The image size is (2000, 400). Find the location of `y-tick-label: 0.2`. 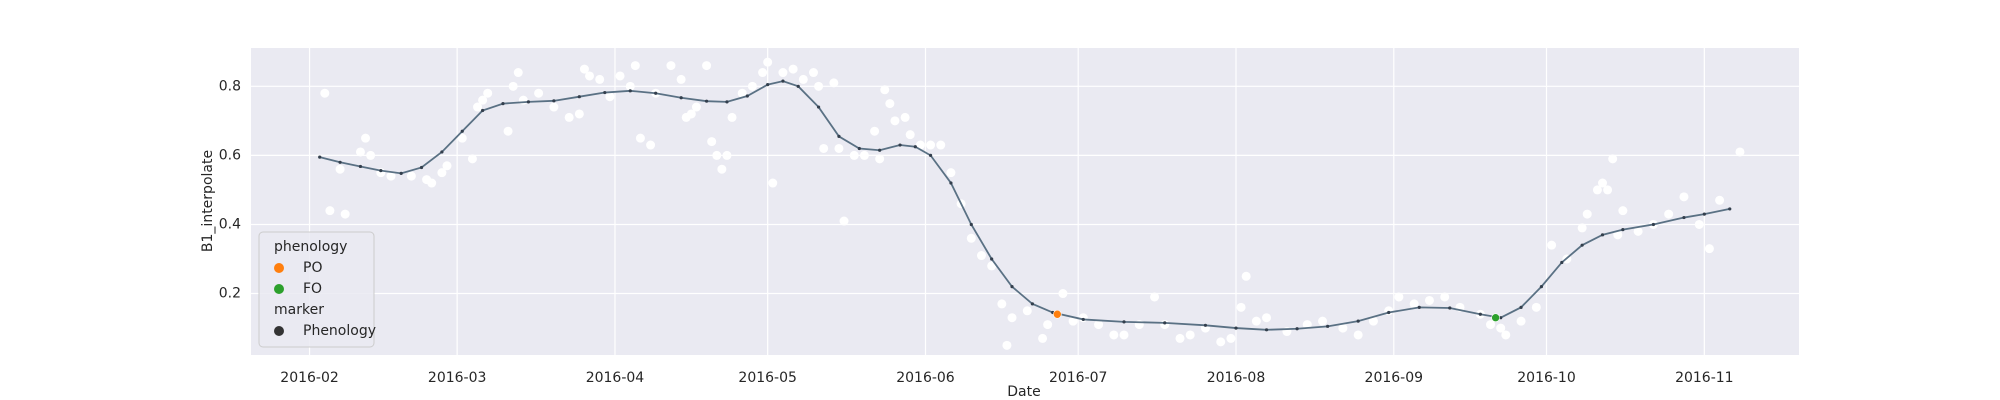

y-tick-label: 0.2 is located at coordinates (230, 294).